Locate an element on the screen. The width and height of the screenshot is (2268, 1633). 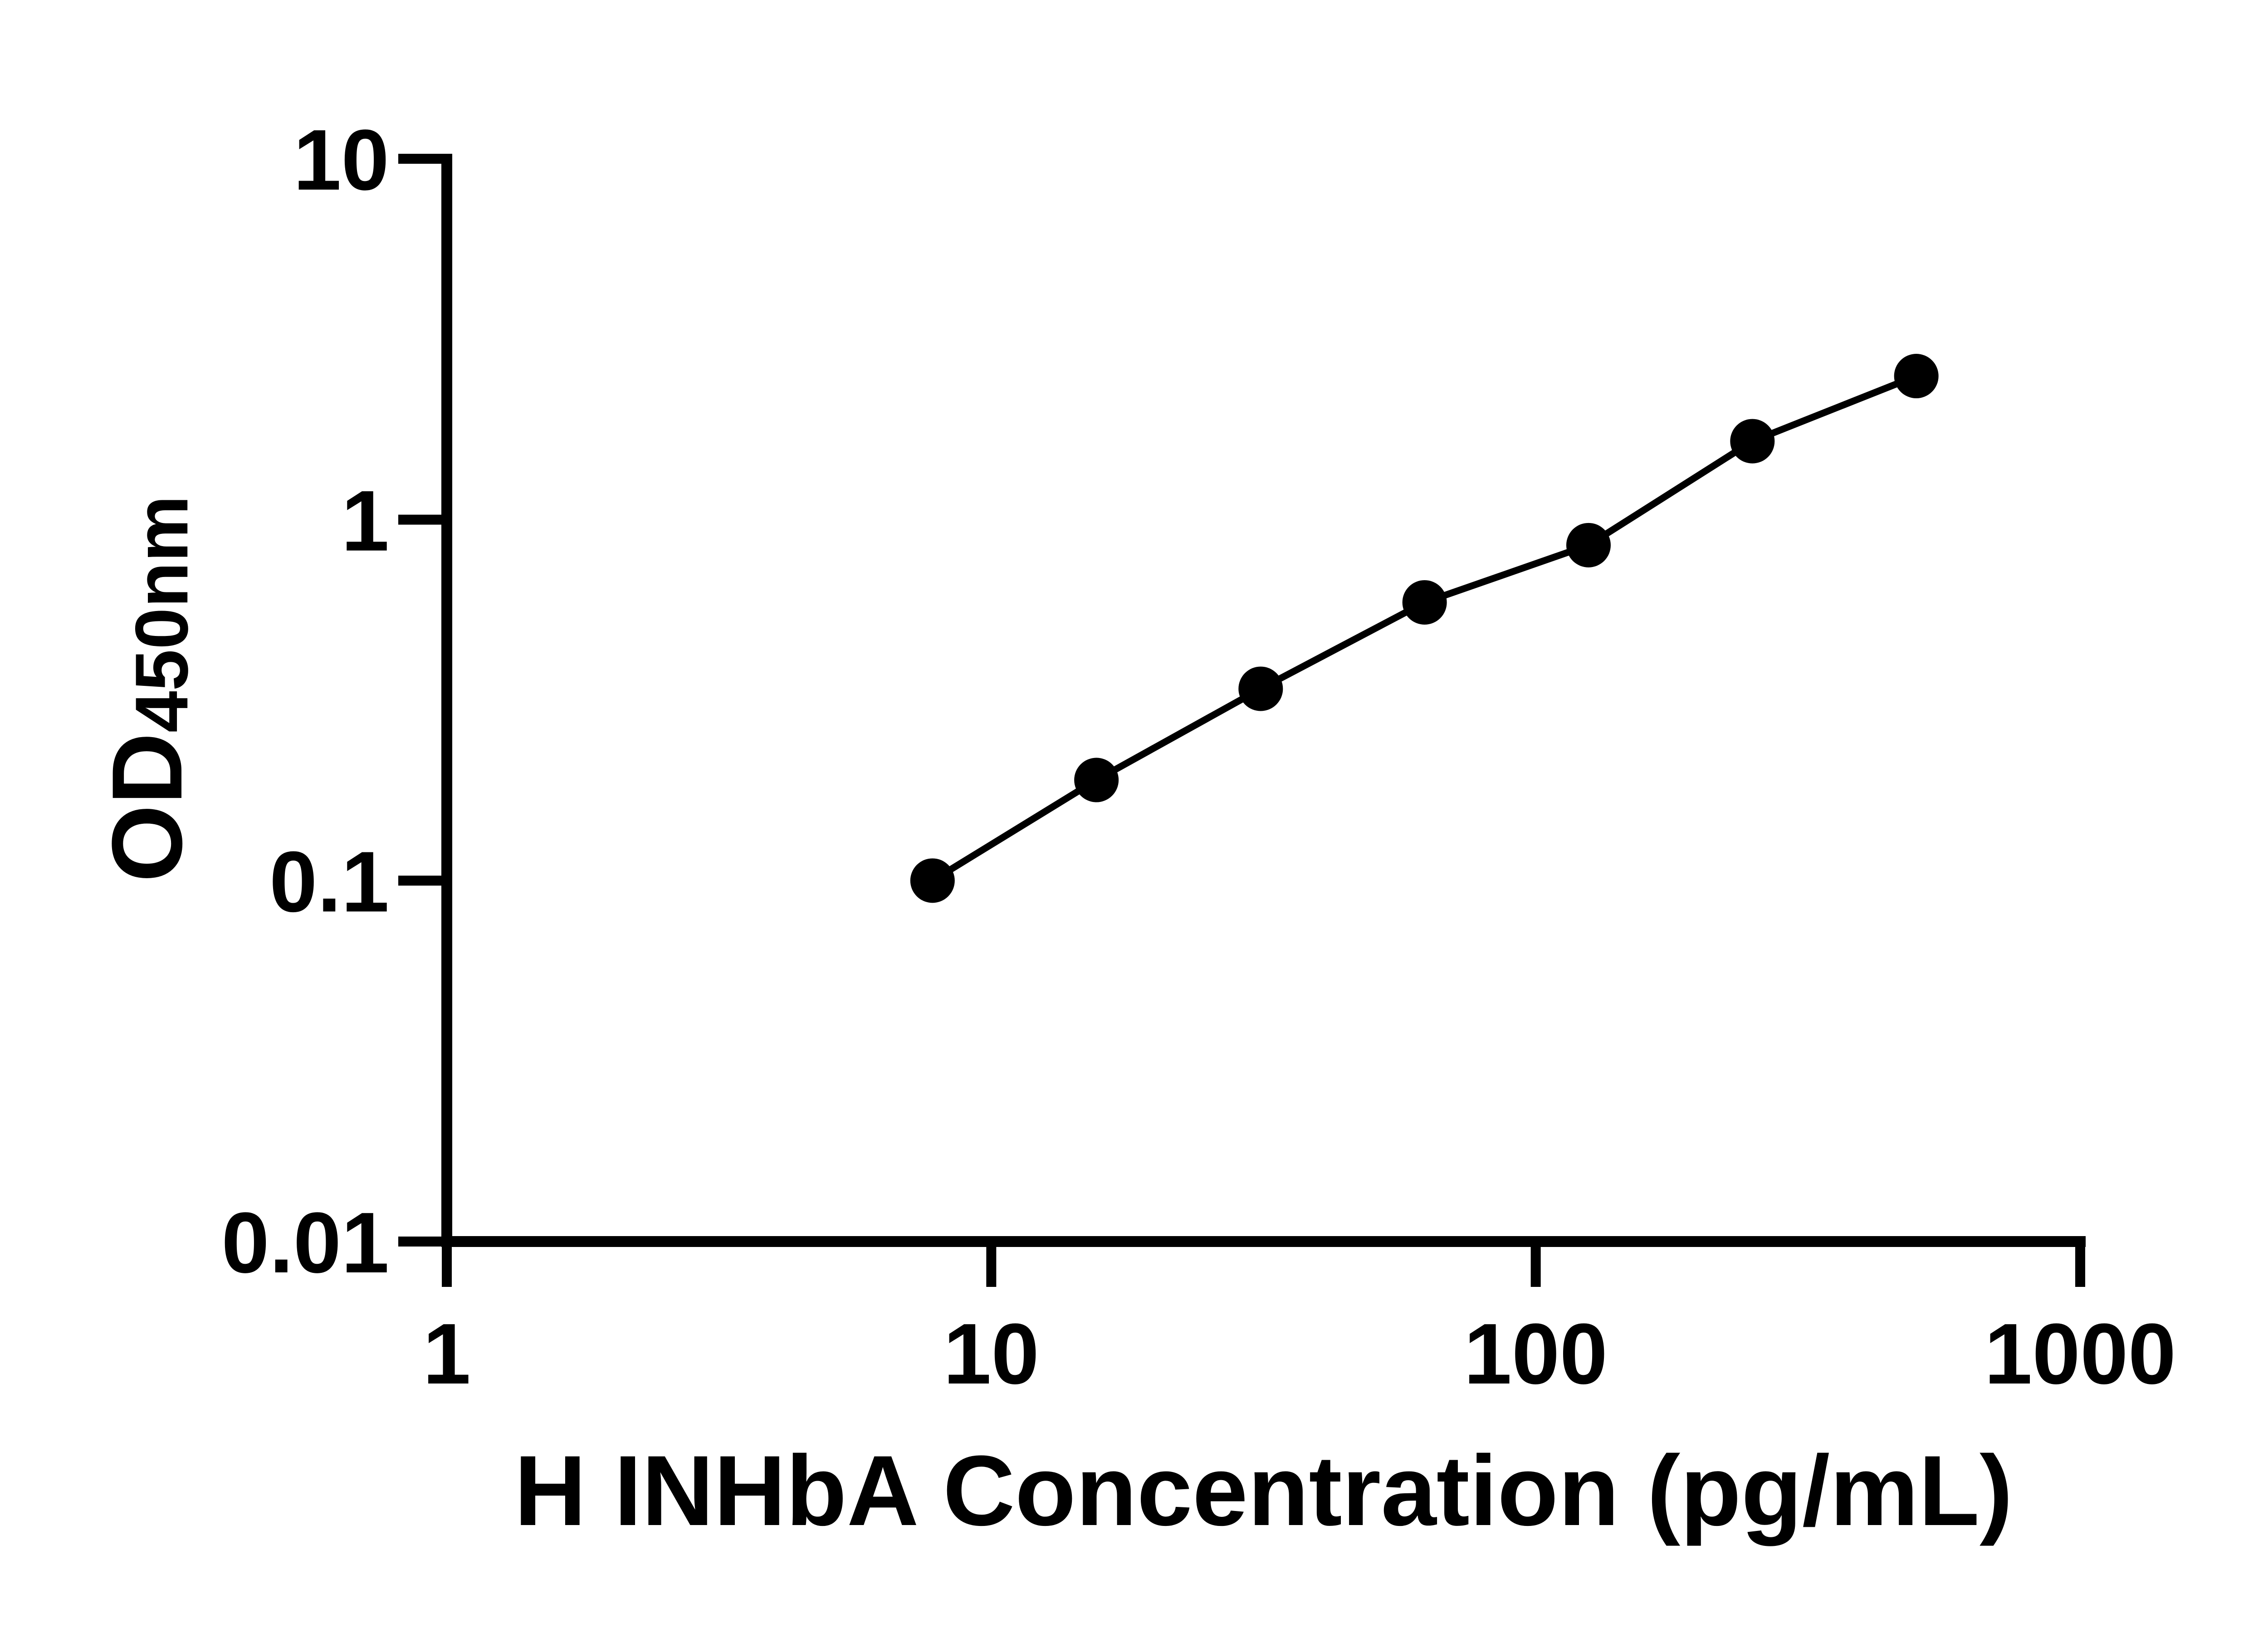
x-tick-label: 10 is located at coordinates (991, 1354).